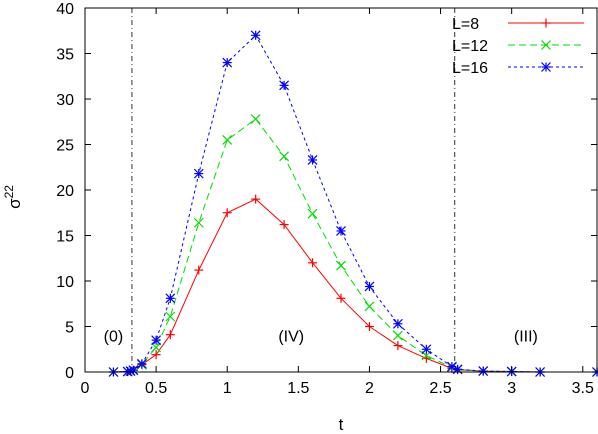 This screenshot has height=434, width=598. What do you see at coordinates (114, 337) in the screenshot?
I see `region-label: (0)` at bounding box center [114, 337].